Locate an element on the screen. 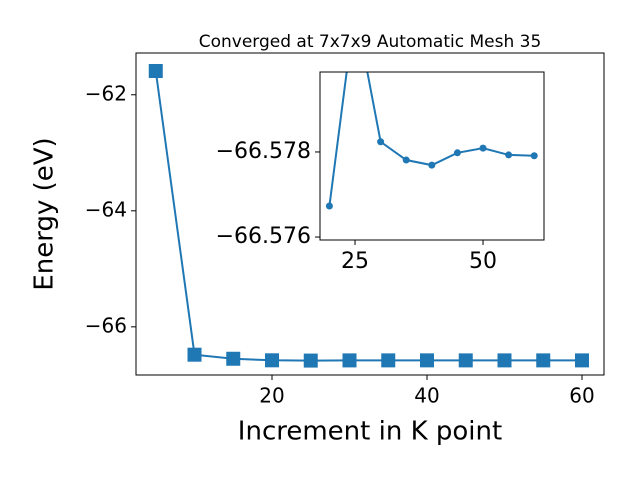 The height and width of the screenshot is (480, 640). y-tick-label: −66.576 is located at coordinates (263, 236).